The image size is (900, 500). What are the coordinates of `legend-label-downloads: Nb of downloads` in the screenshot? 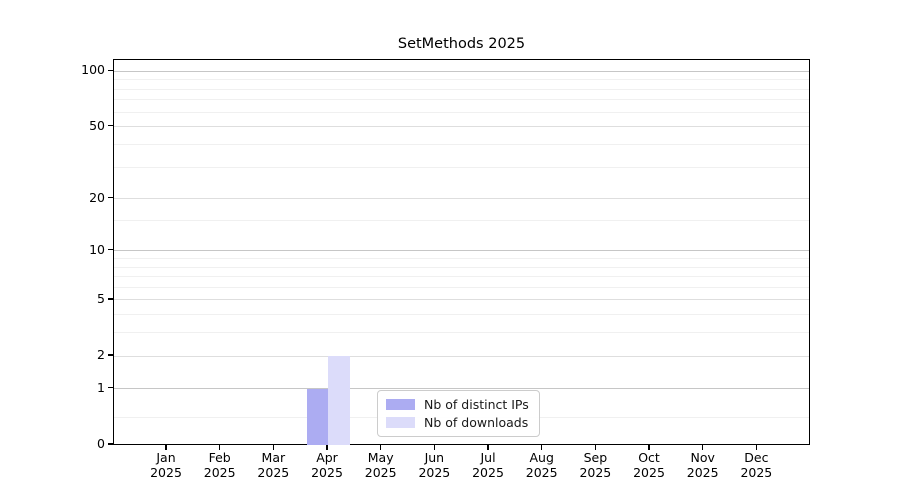 It's located at (476, 422).